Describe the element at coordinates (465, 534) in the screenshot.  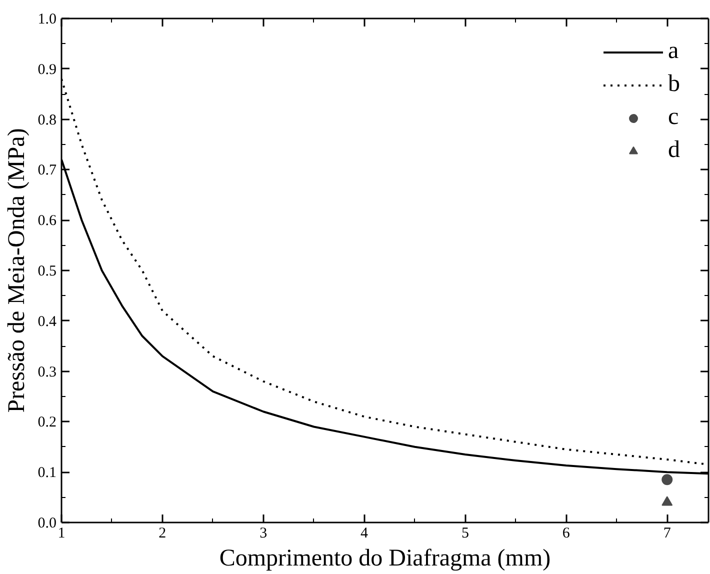
I see `x-tick-label: 5` at that location.